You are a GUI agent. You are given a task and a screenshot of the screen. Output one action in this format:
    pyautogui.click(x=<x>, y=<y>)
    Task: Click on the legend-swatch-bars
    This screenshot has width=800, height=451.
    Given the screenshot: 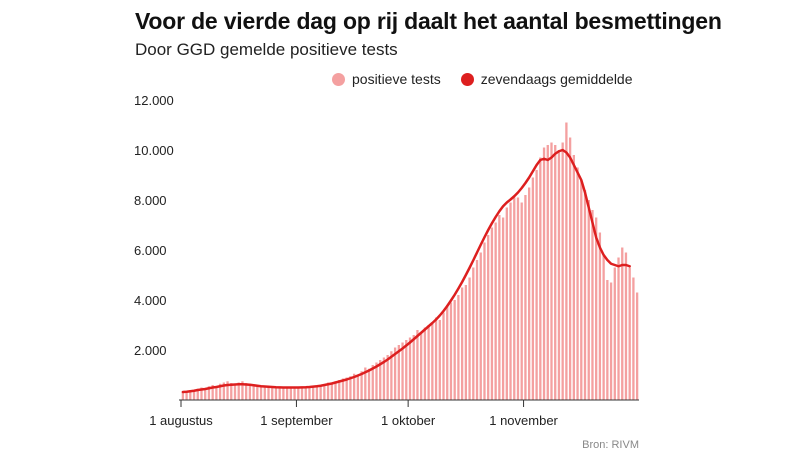 What is the action you would take?
    pyautogui.click(x=338, y=79)
    